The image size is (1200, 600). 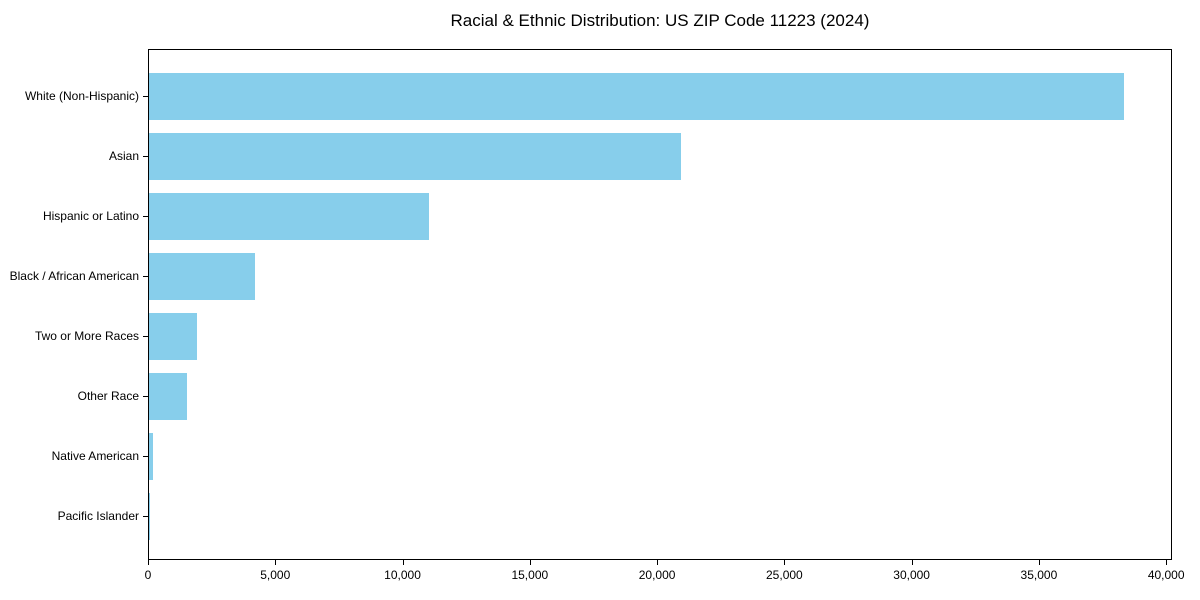 What do you see at coordinates (74, 276) in the screenshot?
I see `y-tick-label-black-african-american: Black / African American` at bounding box center [74, 276].